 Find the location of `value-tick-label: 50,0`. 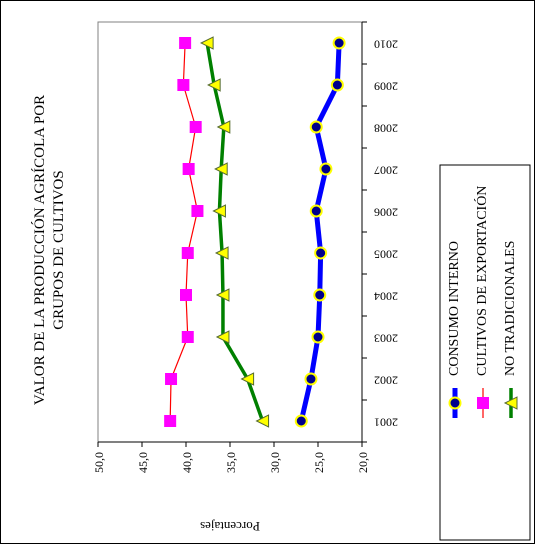

value-tick-label: 50,0 is located at coordinates (99, 462).